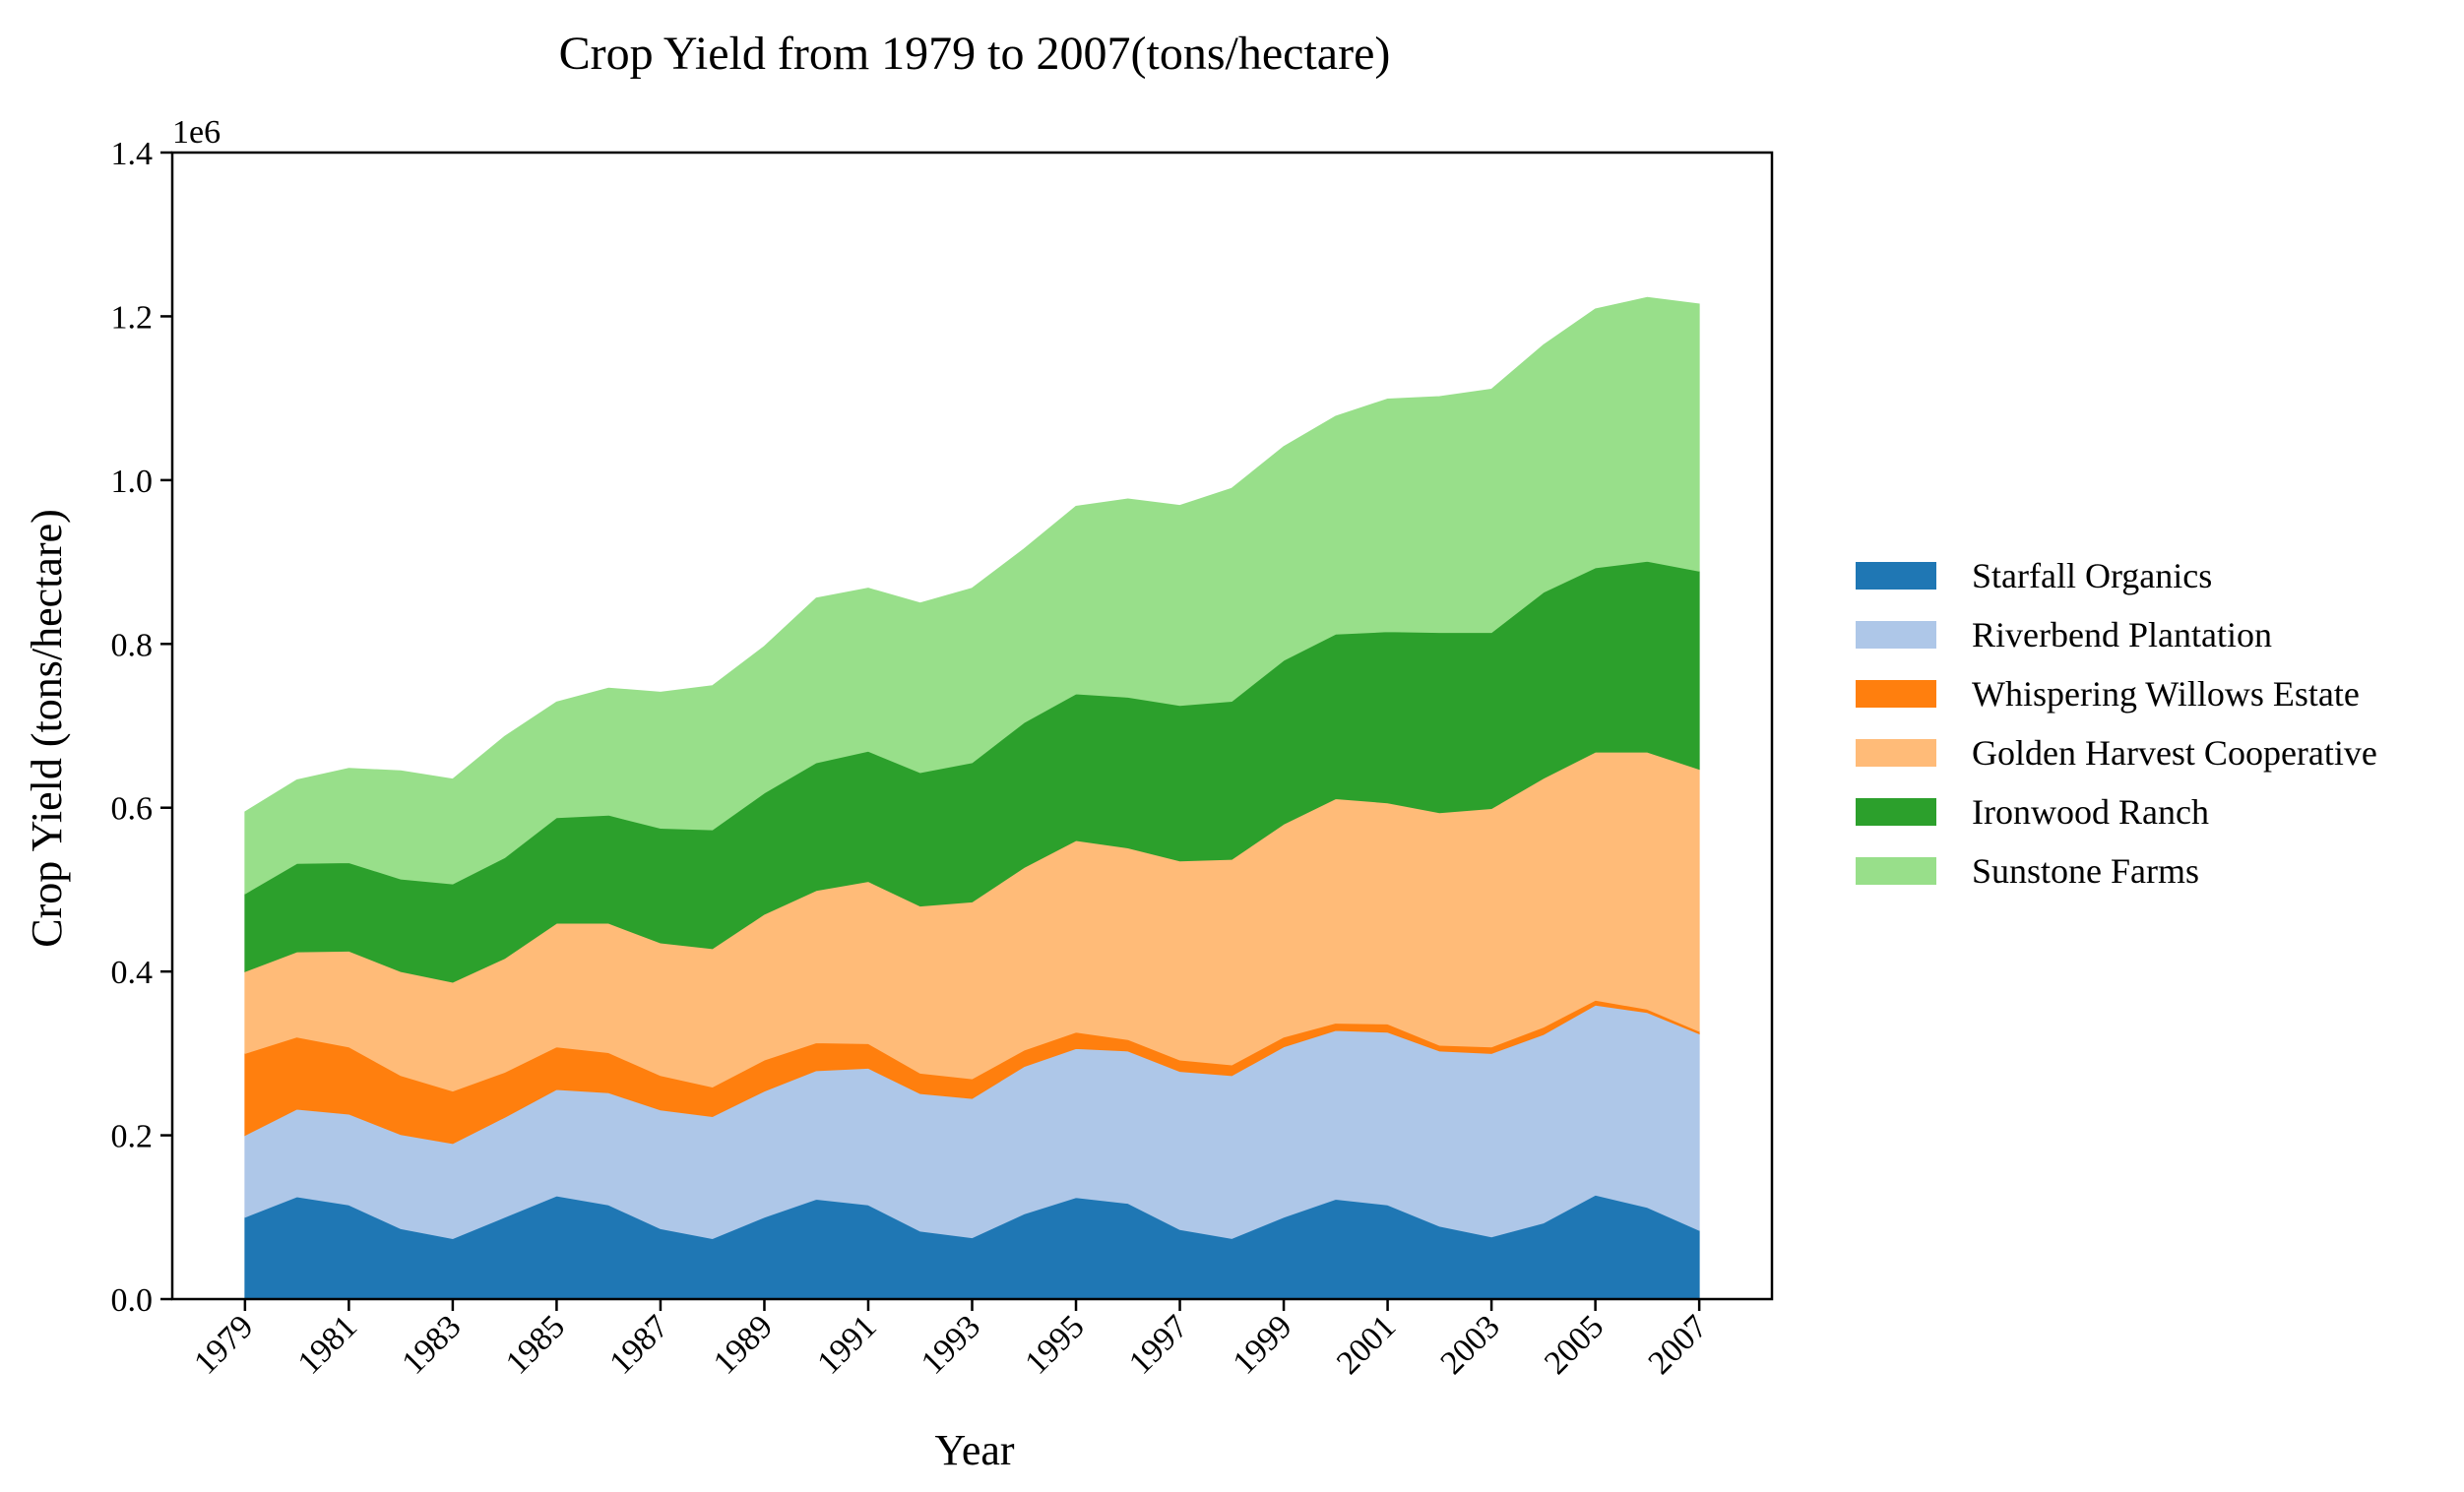 This screenshot has height=1492, width=2464. I want to click on x-tick-label: 1981, so click(327, 1344).